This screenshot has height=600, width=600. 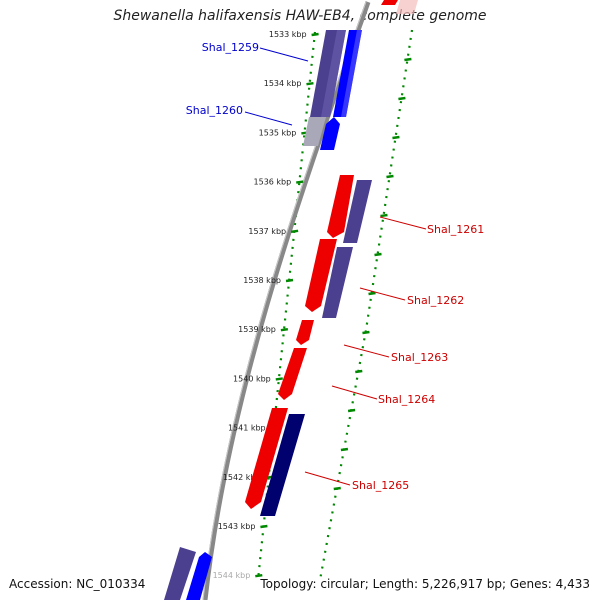 I want to click on ruler-label: 1543 kbp, so click(x=237, y=526).